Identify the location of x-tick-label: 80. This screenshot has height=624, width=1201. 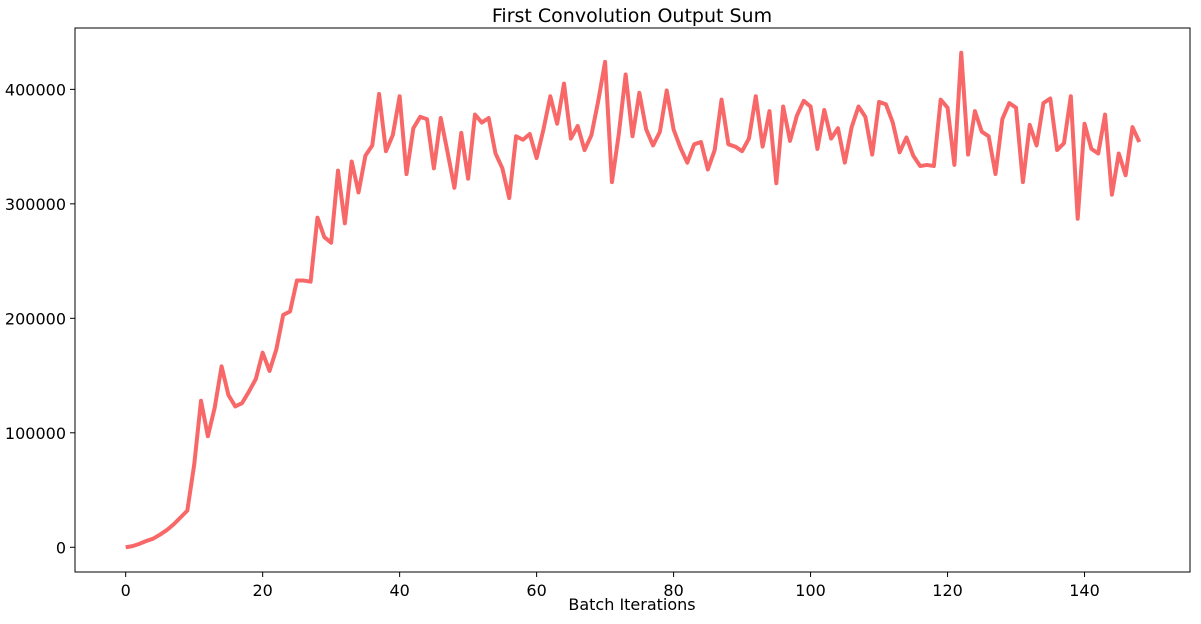
(673, 590).